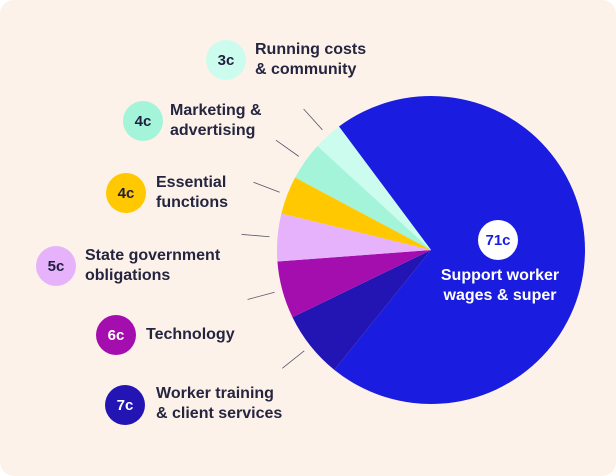 The image size is (616, 476). What do you see at coordinates (116, 335) in the screenshot?
I see `badge-2: 6c` at bounding box center [116, 335].